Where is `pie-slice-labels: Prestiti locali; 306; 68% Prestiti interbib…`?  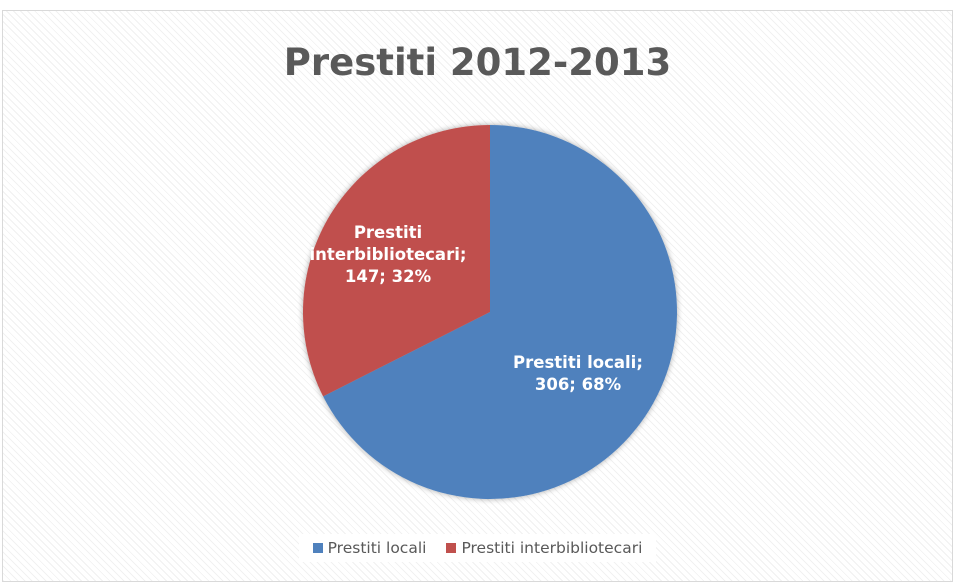 pie-slice-labels: Prestiti locali; 306; 68% Prestiti interbib… is located at coordinates (476, 308).